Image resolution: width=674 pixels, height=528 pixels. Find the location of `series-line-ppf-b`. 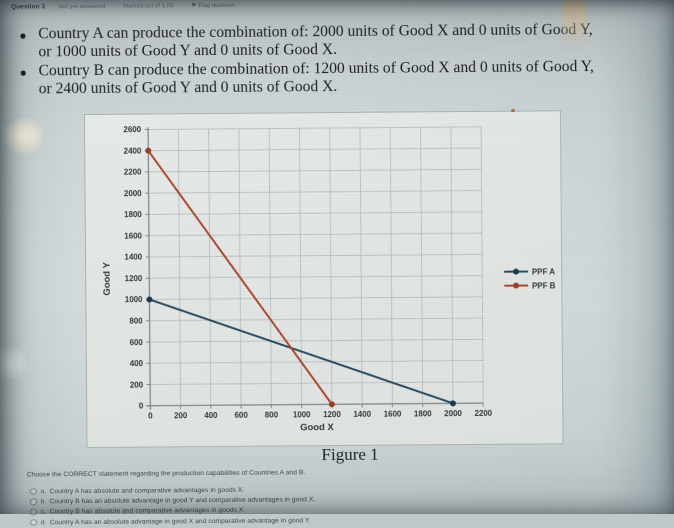

series-line-ppf-b is located at coordinates (240, 277).